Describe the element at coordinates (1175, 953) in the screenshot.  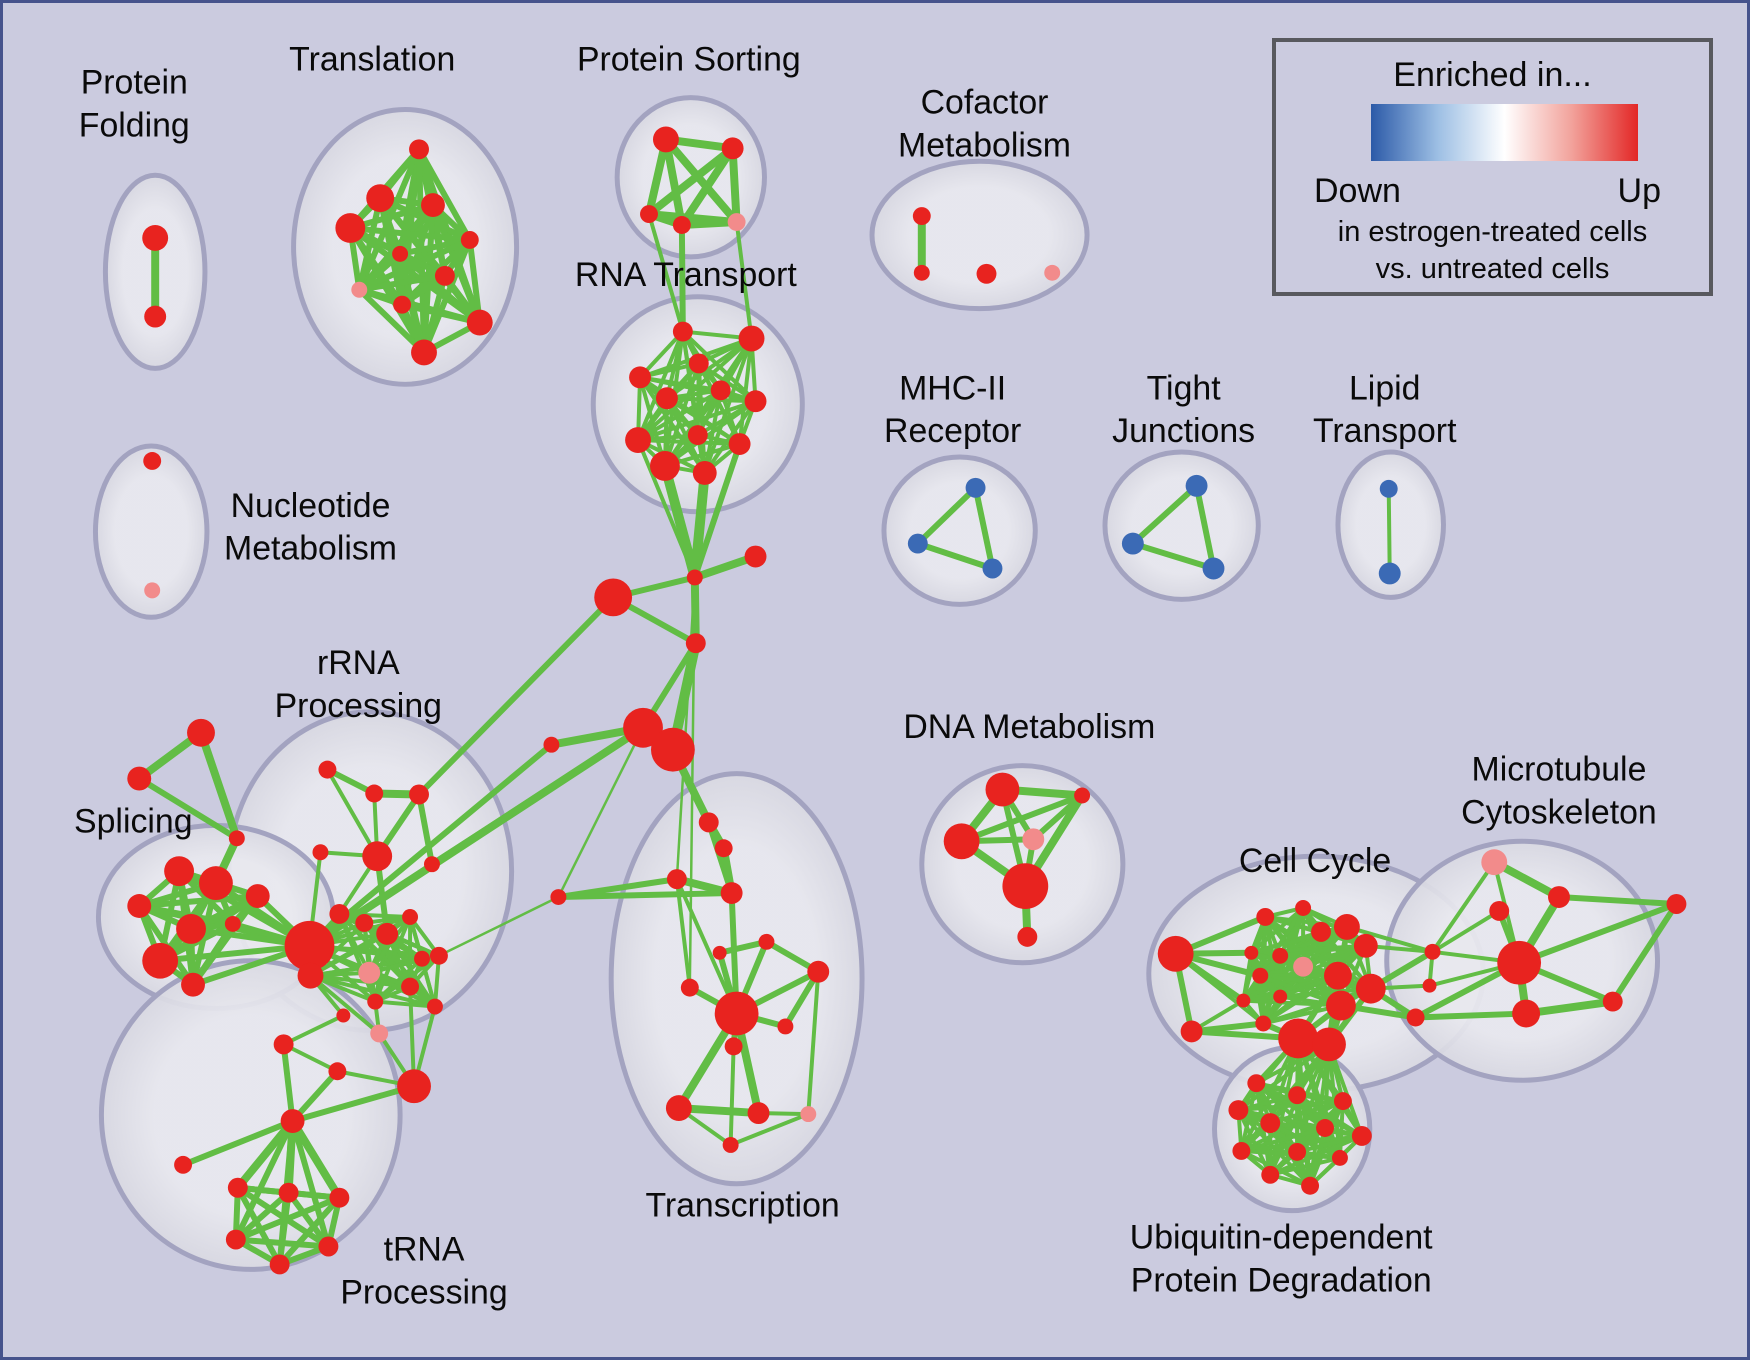
I see `network-node-ccL` at that location.